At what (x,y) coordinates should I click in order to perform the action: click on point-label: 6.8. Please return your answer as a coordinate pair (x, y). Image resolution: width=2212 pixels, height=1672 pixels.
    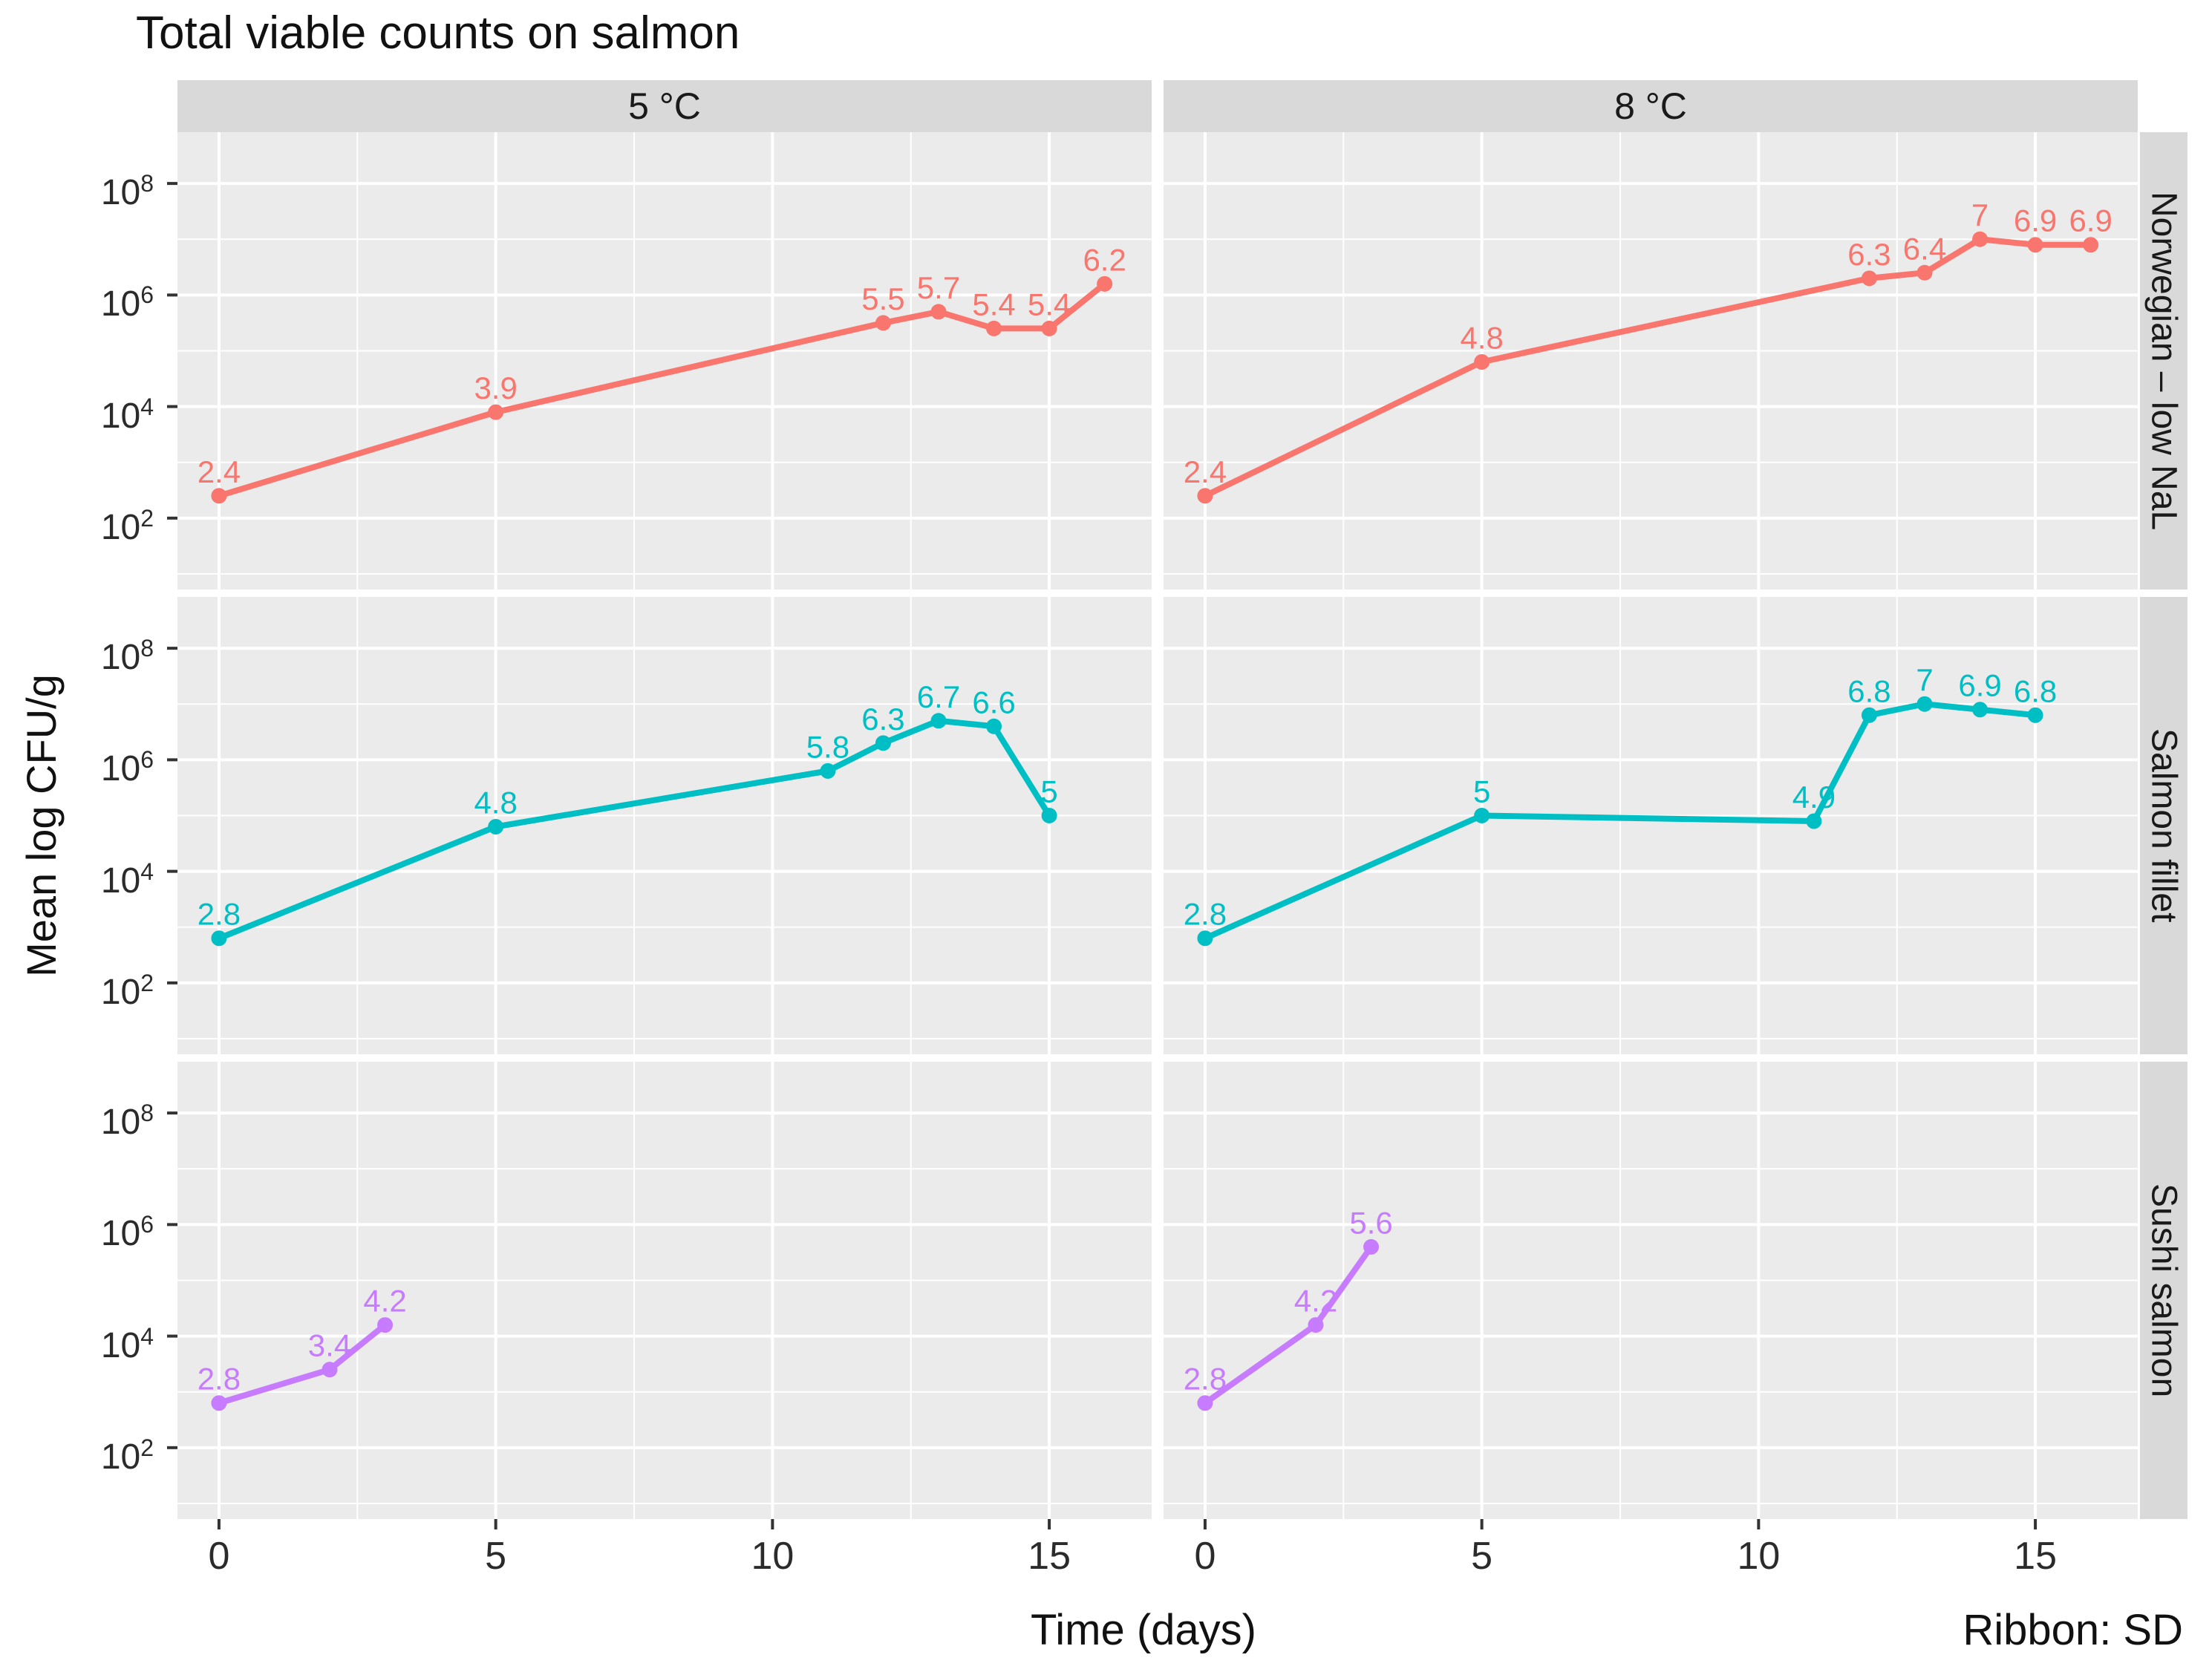
    Looking at the image, I should click on (2036, 691).